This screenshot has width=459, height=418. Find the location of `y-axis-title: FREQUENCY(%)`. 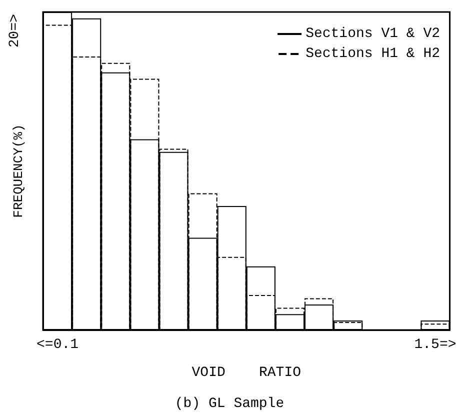

y-axis-title: FREQUENCY(%) is located at coordinates (18, 171).